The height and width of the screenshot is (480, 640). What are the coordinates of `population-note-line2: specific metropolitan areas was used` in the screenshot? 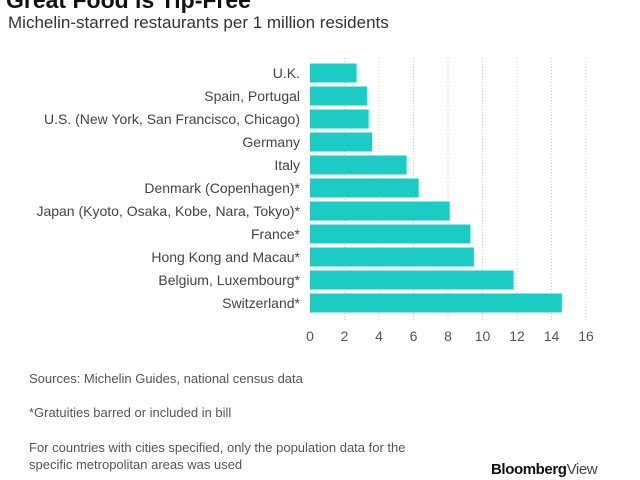 It's located at (136, 464).